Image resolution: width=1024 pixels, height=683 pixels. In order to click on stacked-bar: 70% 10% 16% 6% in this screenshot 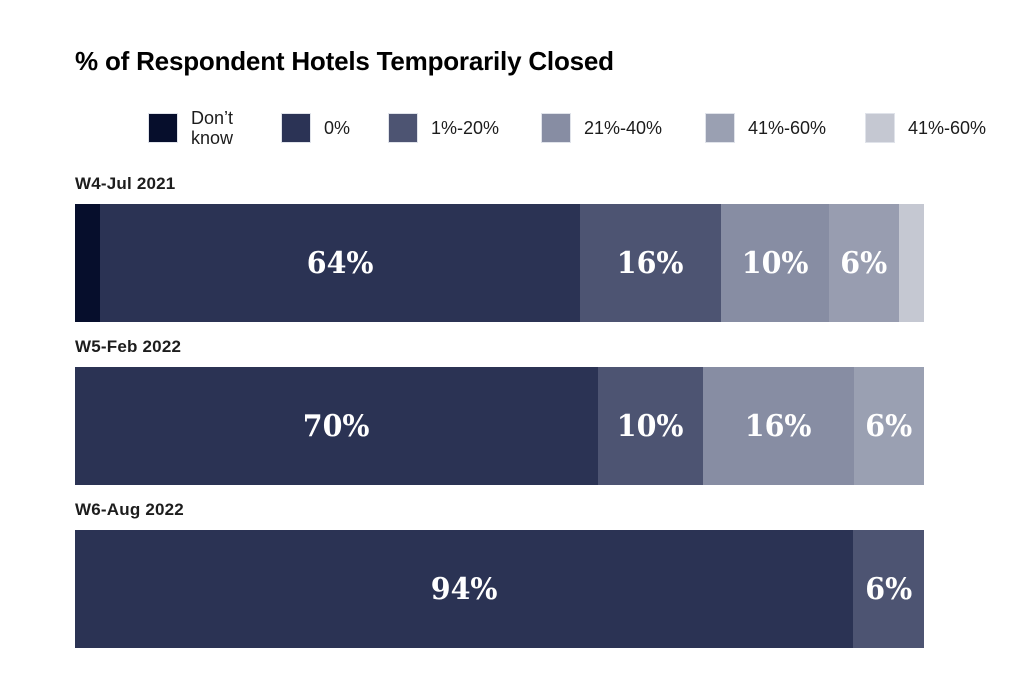, I will do `click(499, 426)`.